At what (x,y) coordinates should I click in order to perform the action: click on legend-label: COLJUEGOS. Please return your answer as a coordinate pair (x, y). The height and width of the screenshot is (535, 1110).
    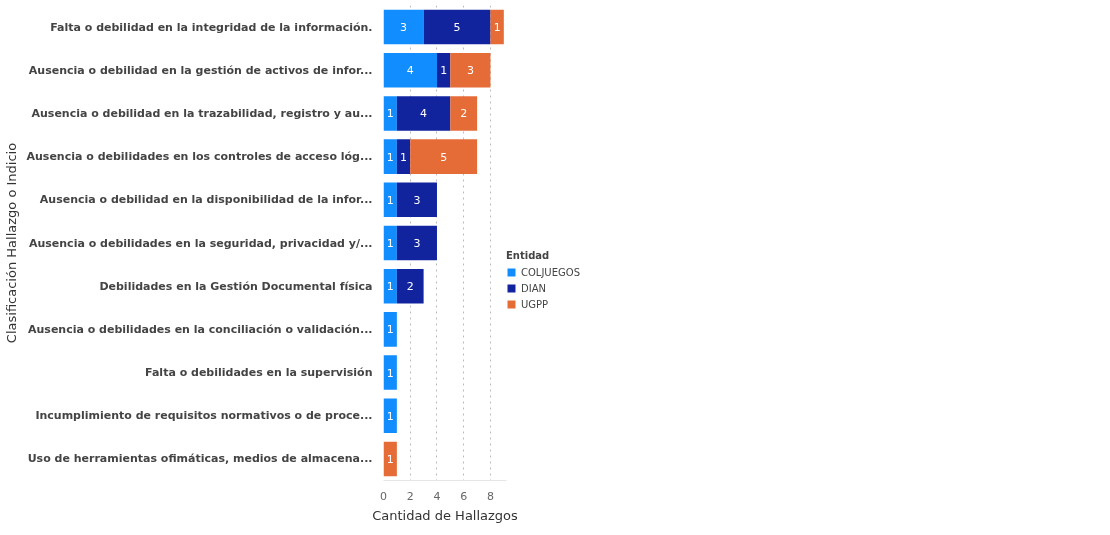
    Looking at the image, I should click on (550, 272).